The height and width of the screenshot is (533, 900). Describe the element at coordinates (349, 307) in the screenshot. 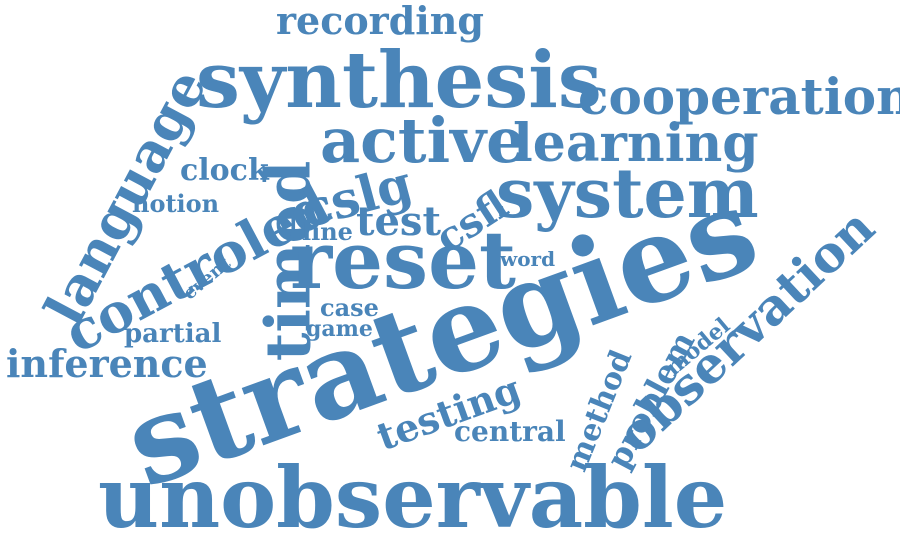

I see `word-case: case` at that location.